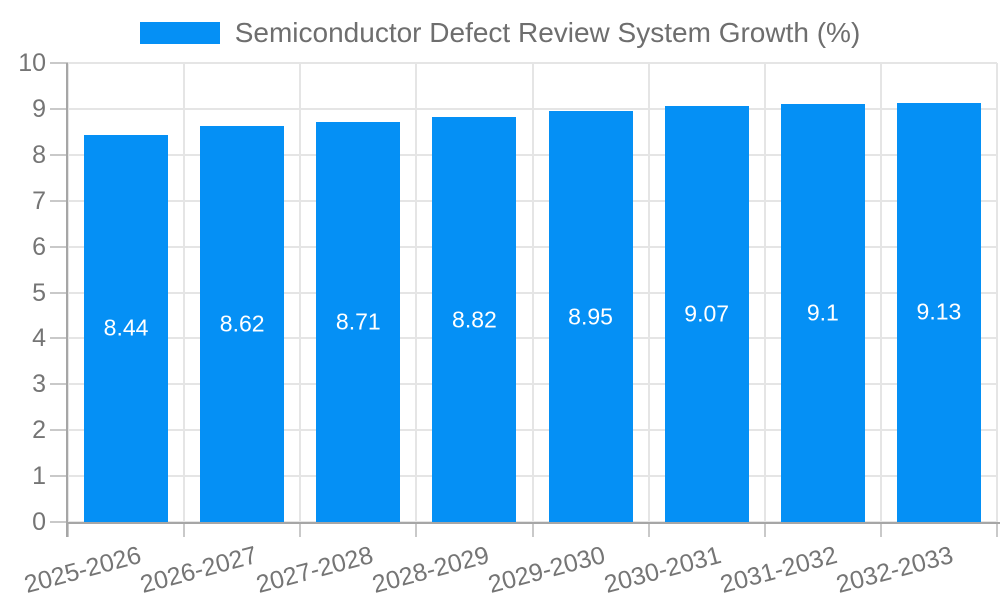  I want to click on x-tick-label: 2028-2029, so click(430, 569).